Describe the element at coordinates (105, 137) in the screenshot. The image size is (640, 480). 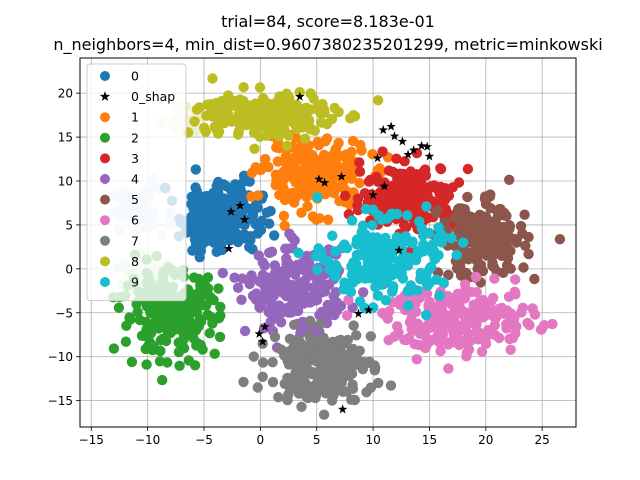
I see `legend-marker` at that location.